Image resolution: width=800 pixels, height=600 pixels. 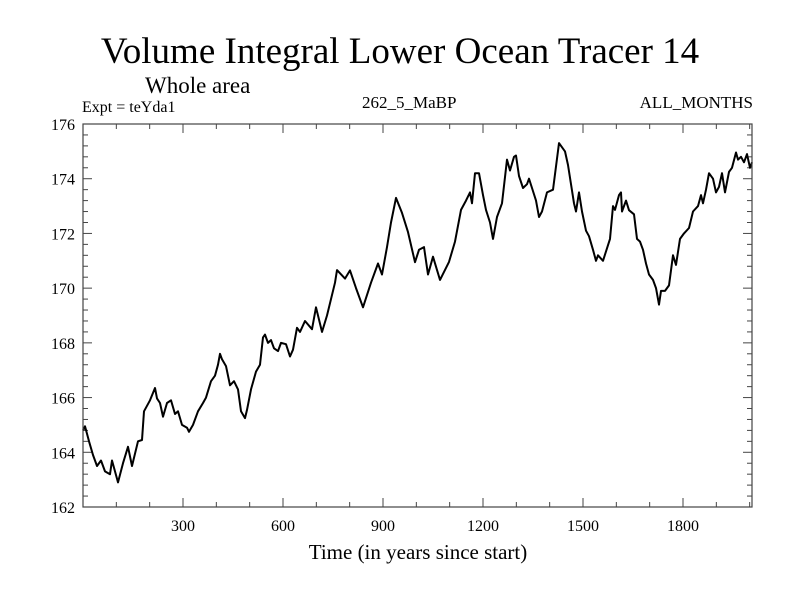 I want to click on y-tick-label: 174, so click(x=63, y=180).